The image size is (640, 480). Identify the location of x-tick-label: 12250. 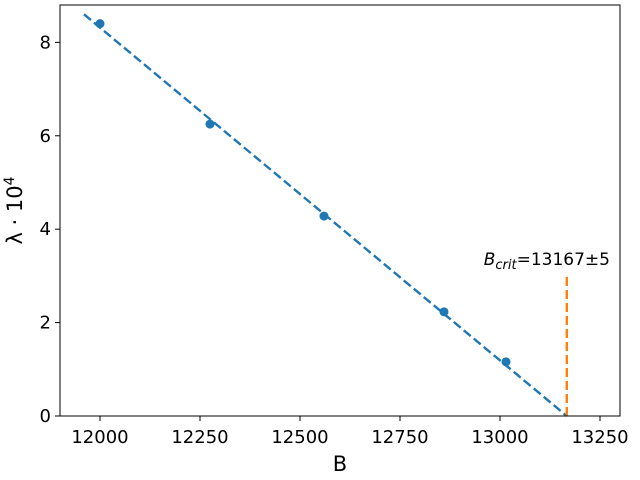
(199, 437).